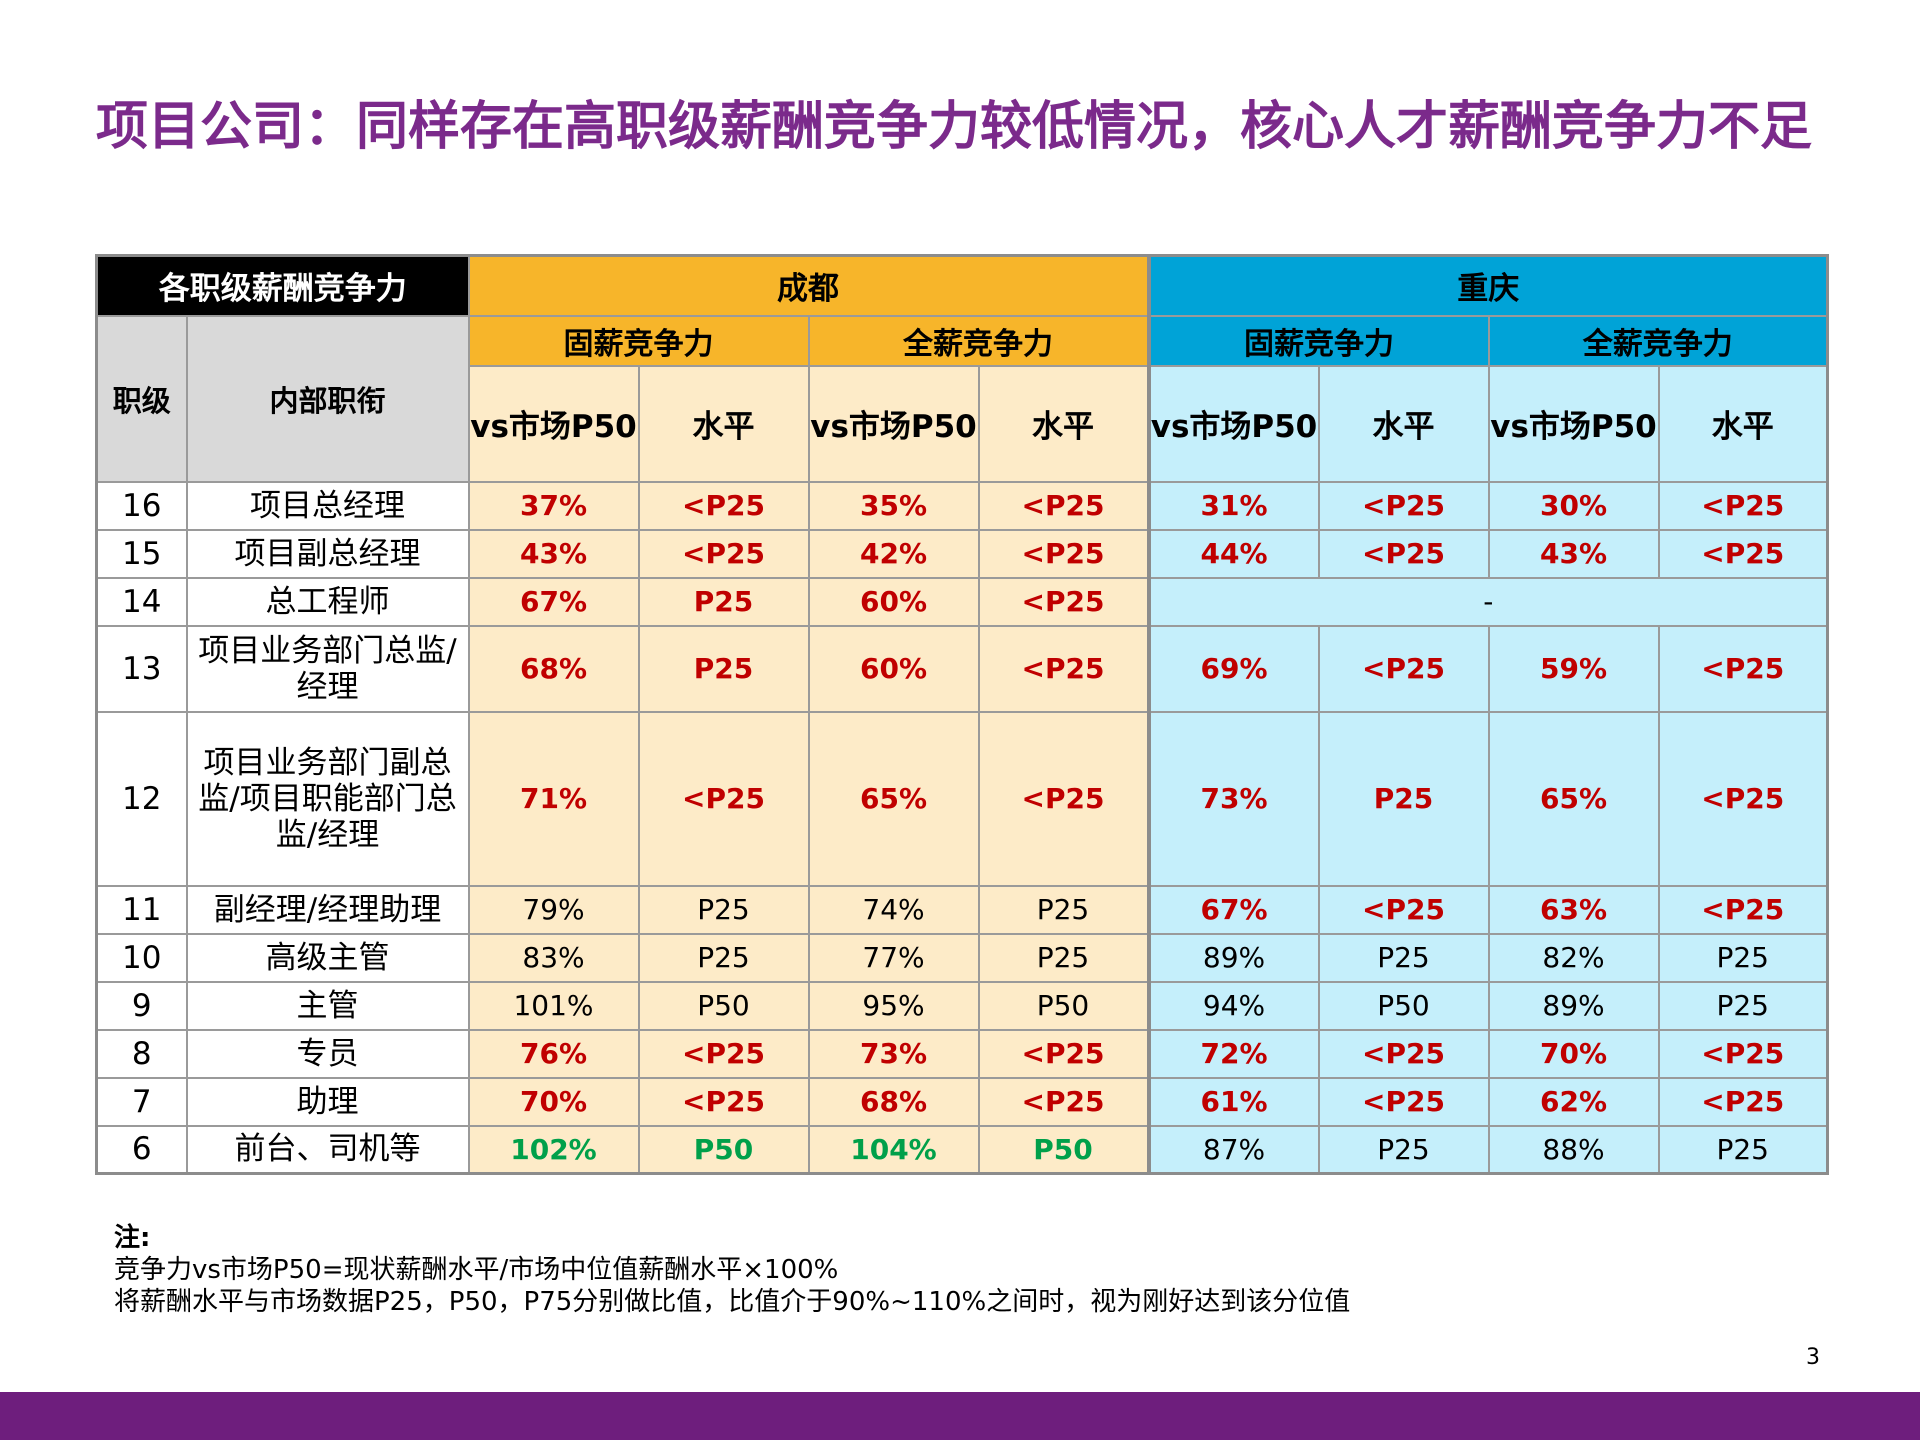  I want to click on ratio-value-cell: 35%, so click(893, 505).